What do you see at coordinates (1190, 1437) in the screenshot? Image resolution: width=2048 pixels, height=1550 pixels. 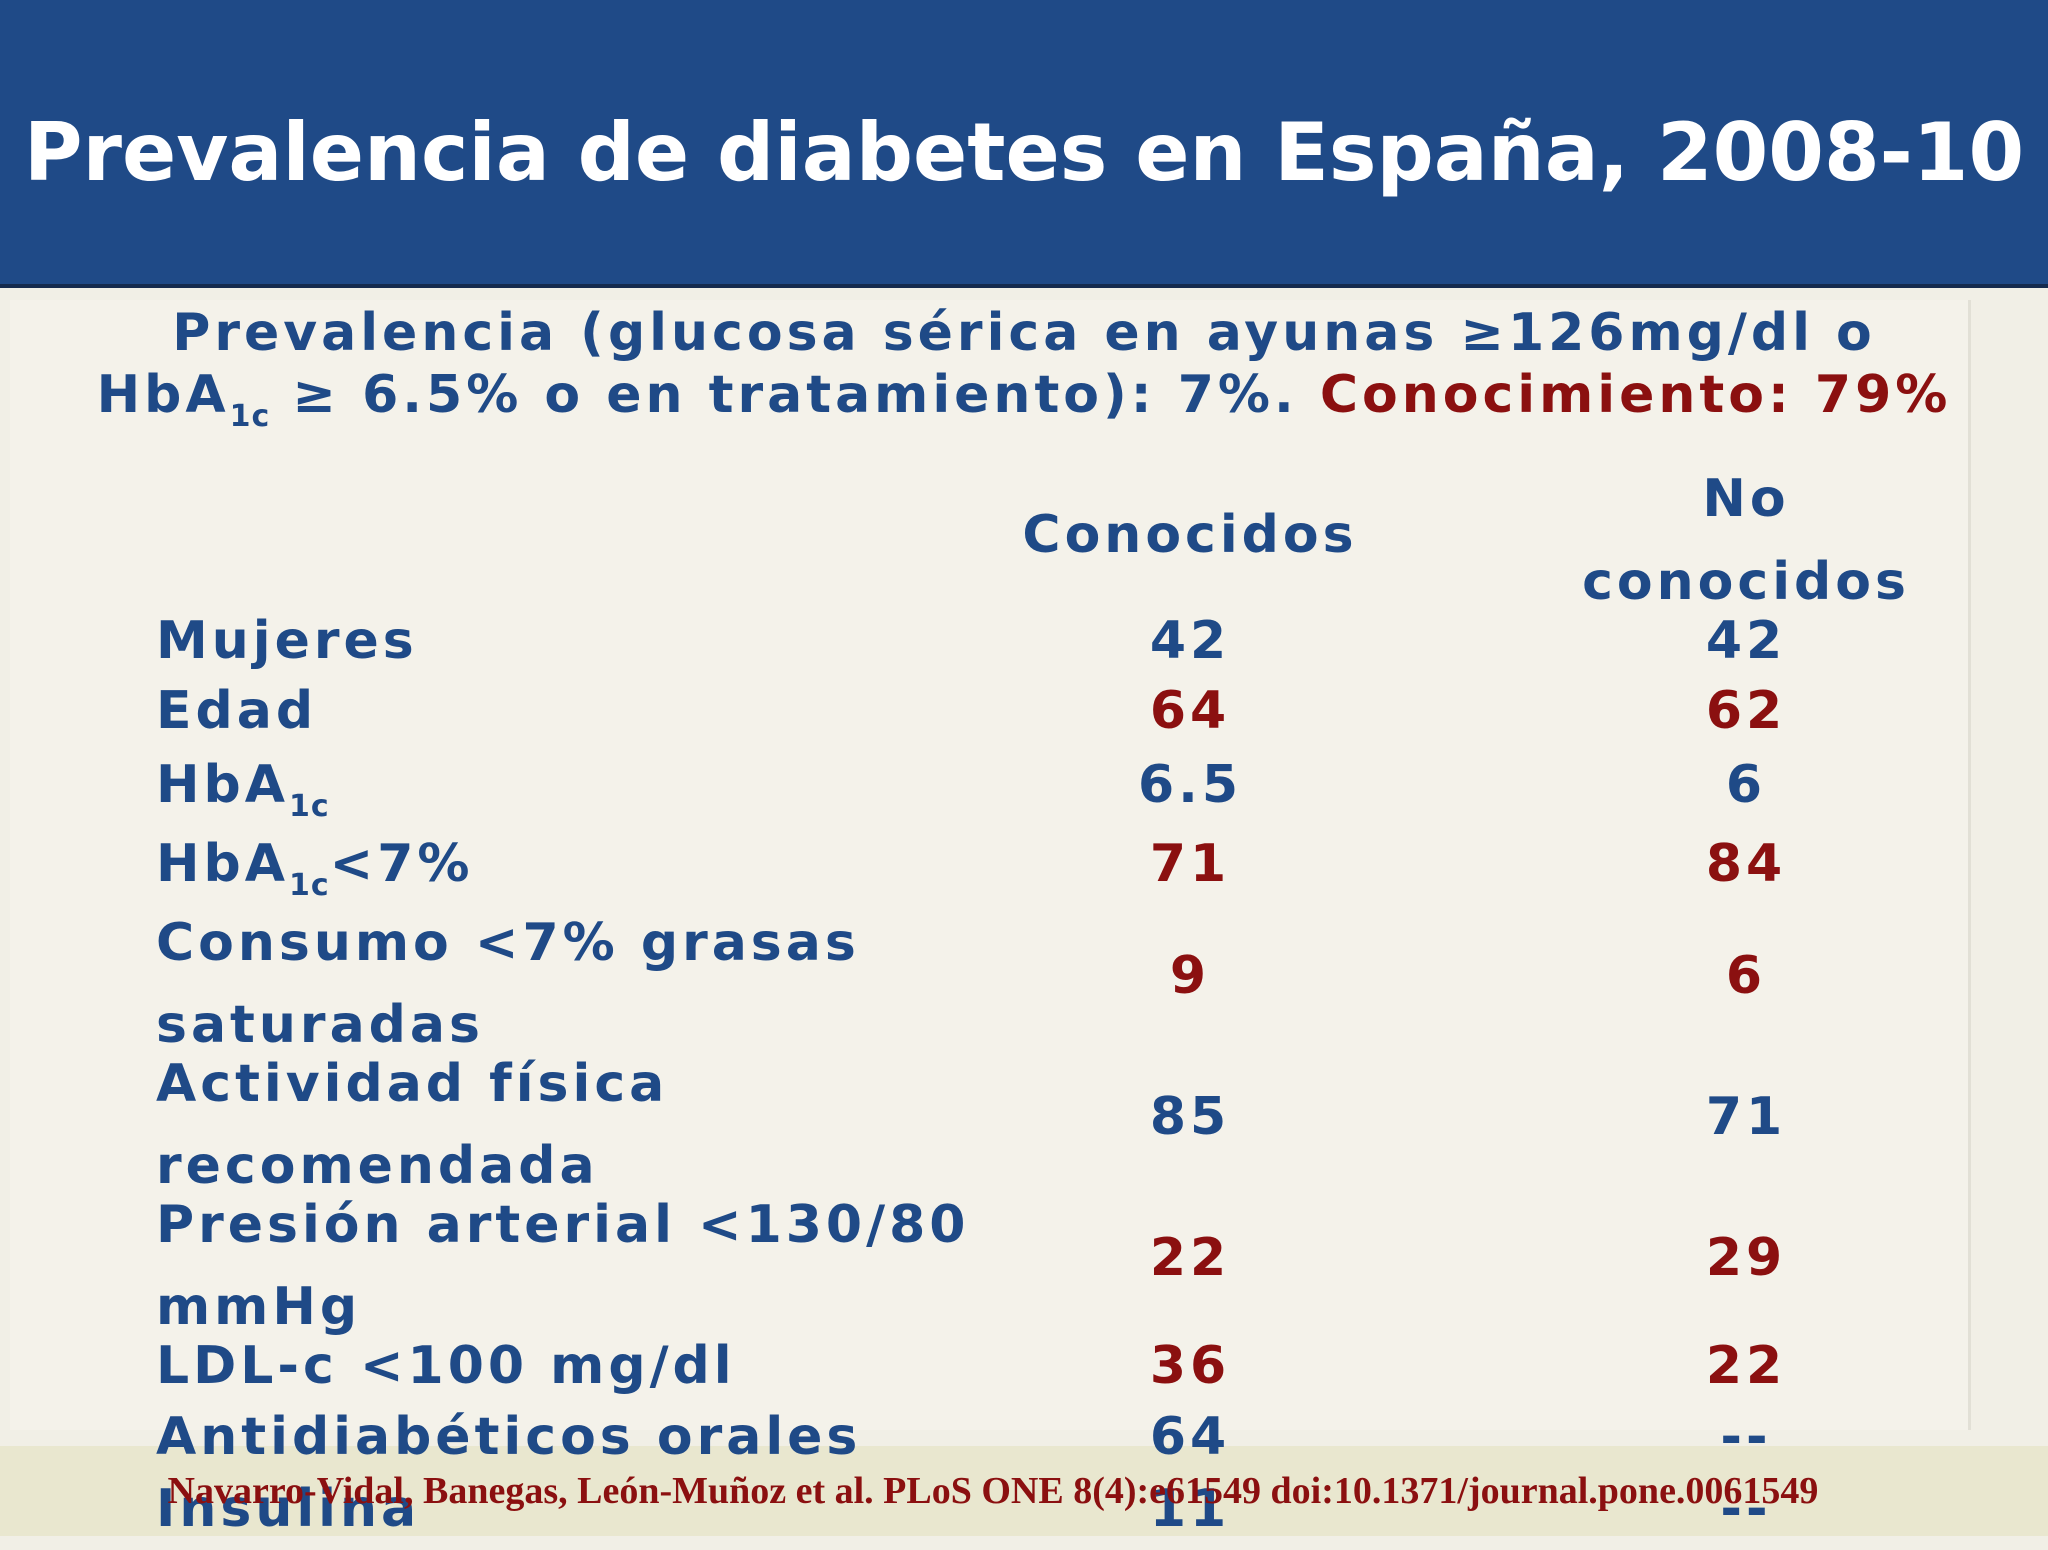 I see `row-antidiabeticos-known: 64` at bounding box center [1190, 1437].